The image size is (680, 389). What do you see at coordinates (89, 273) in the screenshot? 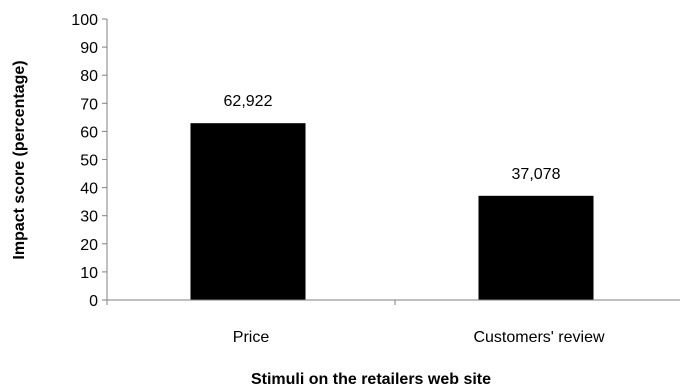
I see `y-tick-label: 10` at bounding box center [89, 273].